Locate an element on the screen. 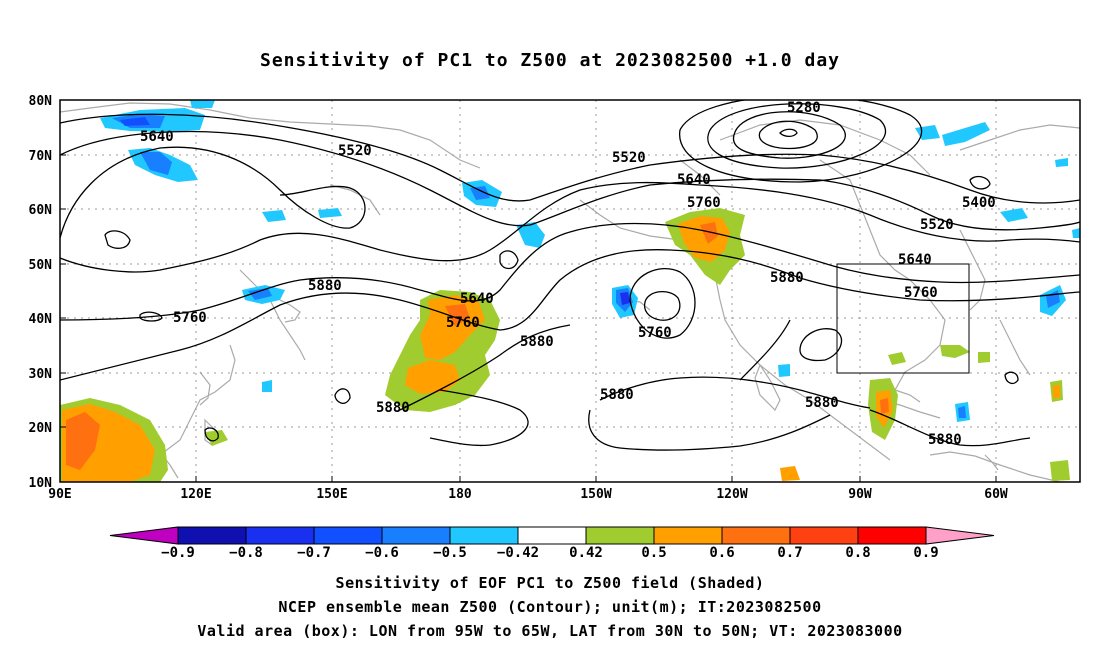 This screenshot has width=1100, height=650. lon-label: 120E is located at coordinates (195, 494).